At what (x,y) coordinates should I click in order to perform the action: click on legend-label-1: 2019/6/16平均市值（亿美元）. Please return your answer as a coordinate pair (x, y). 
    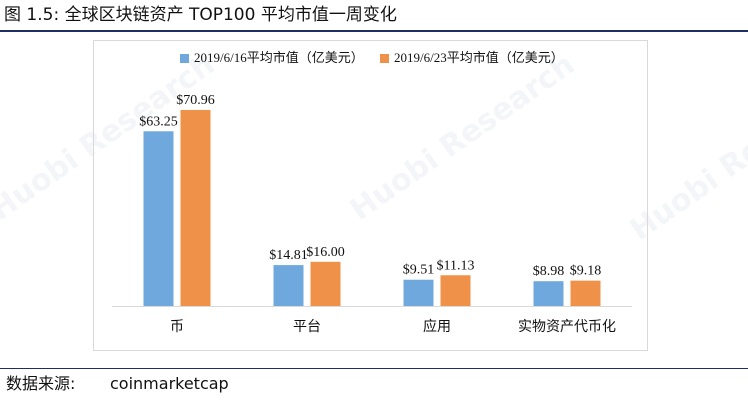
    Looking at the image, I should click on (279, 57).